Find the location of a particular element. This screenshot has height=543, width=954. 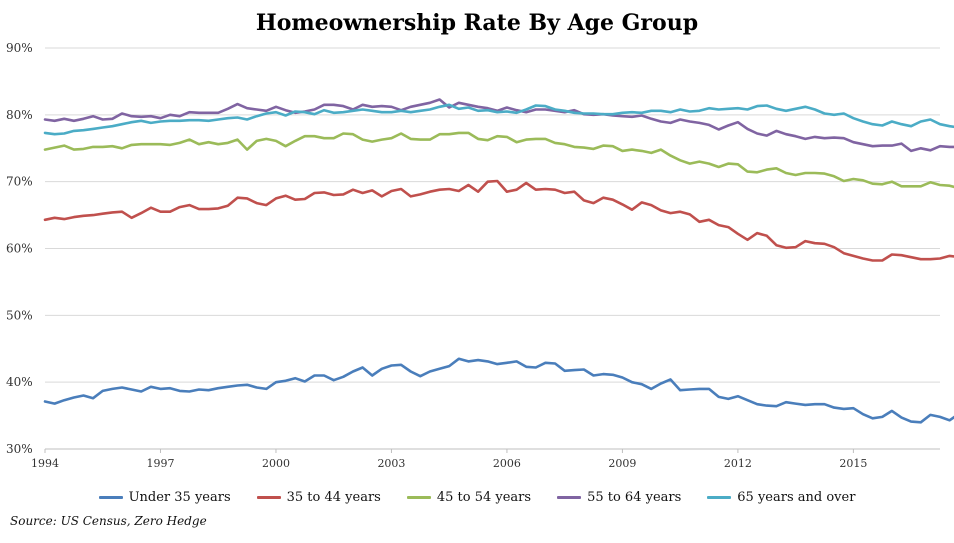

x-tick-label: 2003 is located at coordinates (391, 463).